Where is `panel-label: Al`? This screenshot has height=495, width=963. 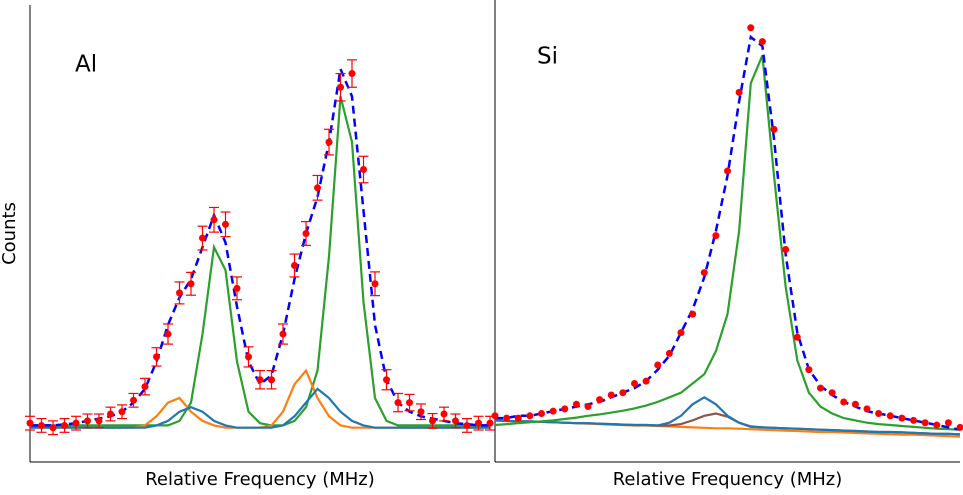 panel-label: Al is located at coordinates (86, 65).